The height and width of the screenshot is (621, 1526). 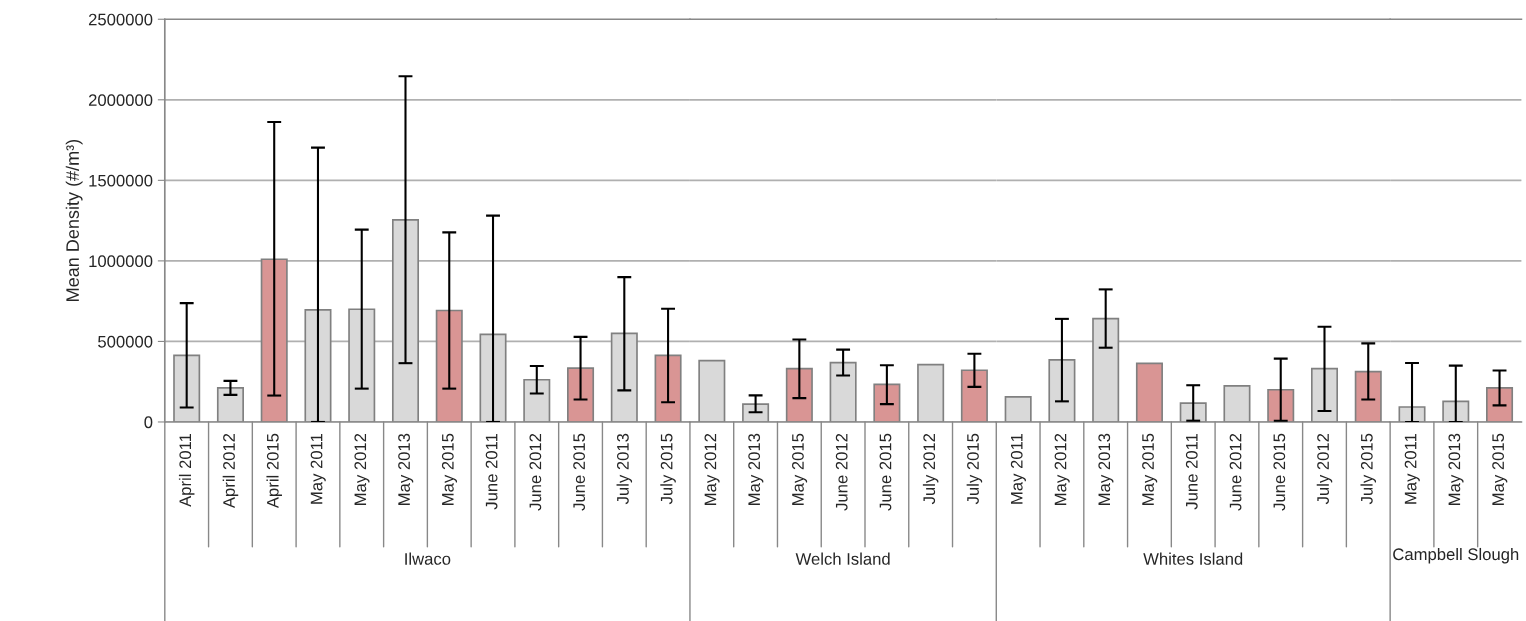 What do you see at coordinates (186, 470) in the screenshot?
I see `x-tick-label: April 2011` at bounding box center [186, 470].